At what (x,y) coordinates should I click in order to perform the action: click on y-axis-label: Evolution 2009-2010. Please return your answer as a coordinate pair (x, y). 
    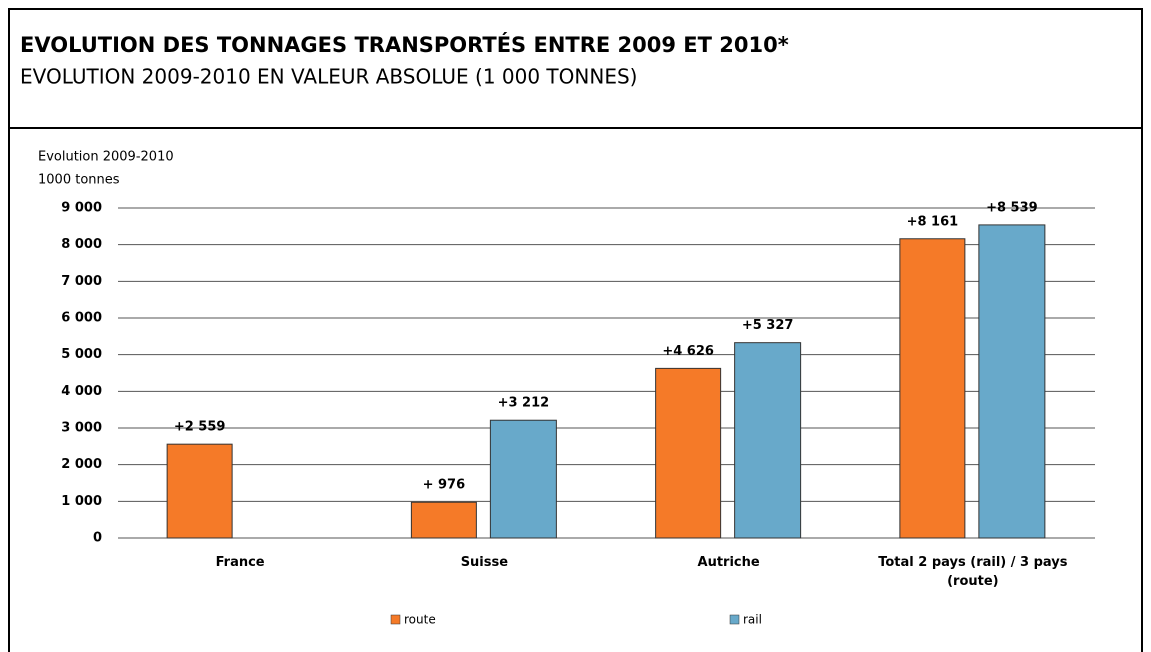
    Looking at the image, I should click on (106, 157).